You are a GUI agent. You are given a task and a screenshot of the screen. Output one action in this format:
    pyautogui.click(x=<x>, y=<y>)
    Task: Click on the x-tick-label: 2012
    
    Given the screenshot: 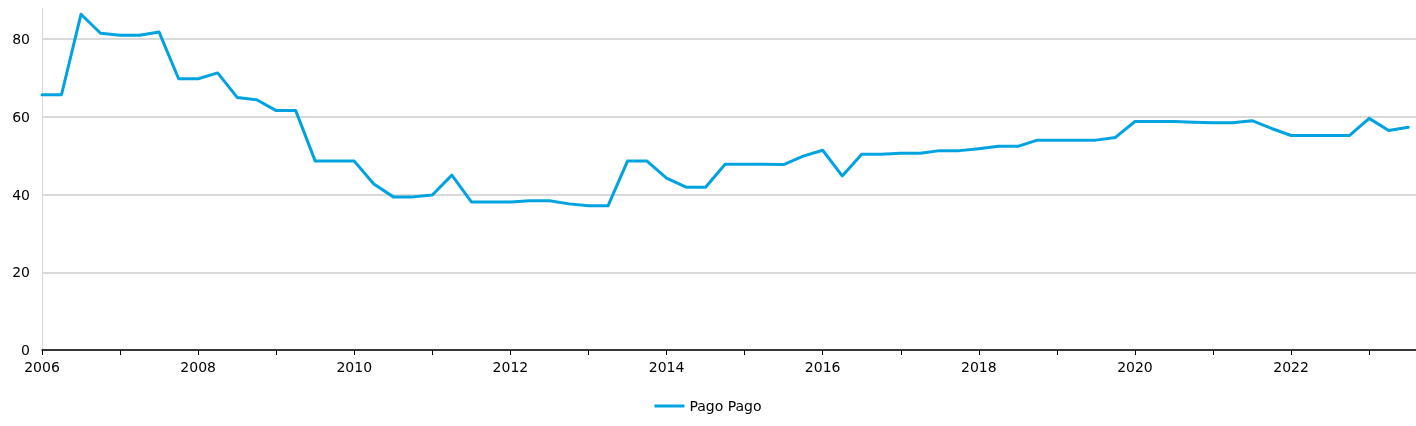 What is the action you would take?
    pyautogui.click(x=510, y=367)
    